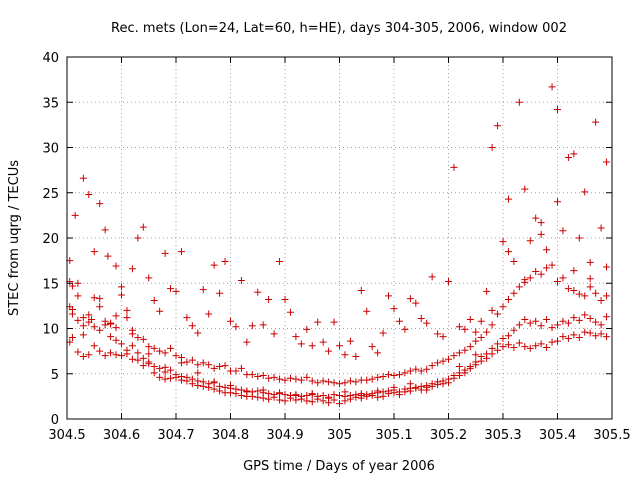  What do you see at coordinates (557, 435) in the screenshot?
I see `x-tick-label: 305.4` at bounding box center [557, 435].